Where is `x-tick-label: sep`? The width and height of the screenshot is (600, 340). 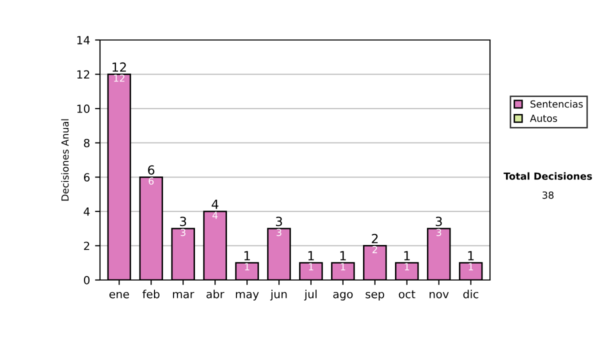
x-tick-label: sep is located at coordinates (375, 296).